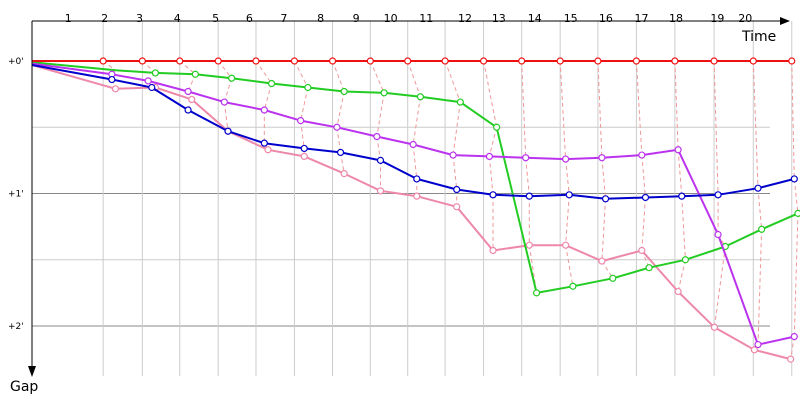 This screenshot has width=800, height=405. What do you see at coordinates (177, 18) in the screenshot?
I see `lap-label: 4` at bounding box center [177, 18].